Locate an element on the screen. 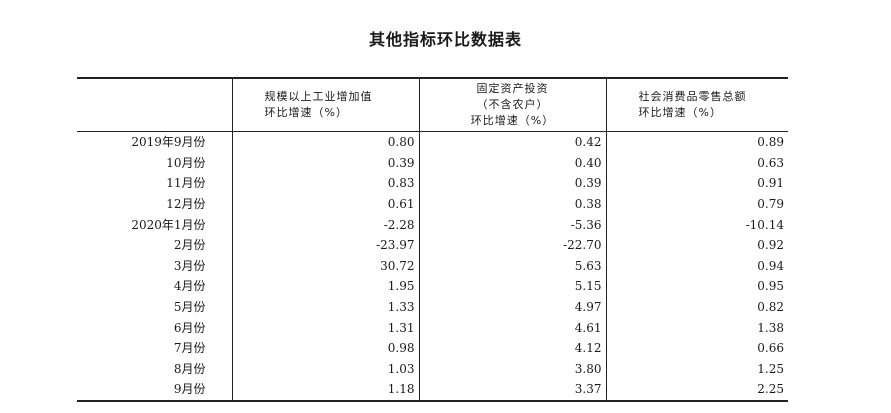 The width and height of the screenshot is (891, 413). table-row: 11月份 0.83 0.39 0.91 is located at coordinates (432, 183).